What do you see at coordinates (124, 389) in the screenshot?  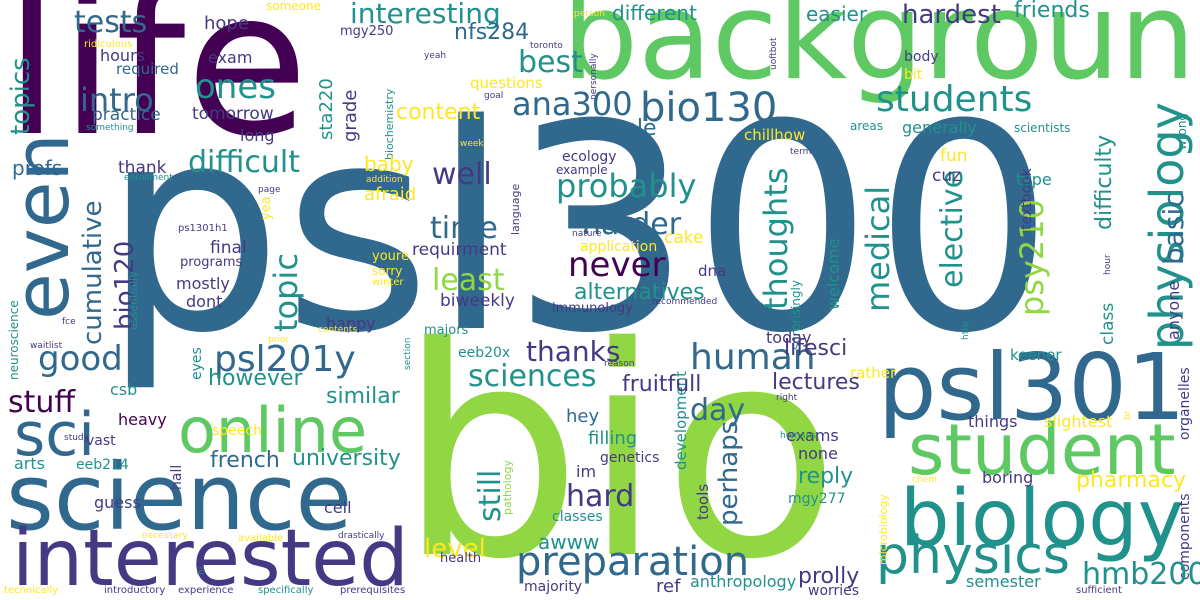 I see `word-csb: csb` at bounding box center [124, 389].